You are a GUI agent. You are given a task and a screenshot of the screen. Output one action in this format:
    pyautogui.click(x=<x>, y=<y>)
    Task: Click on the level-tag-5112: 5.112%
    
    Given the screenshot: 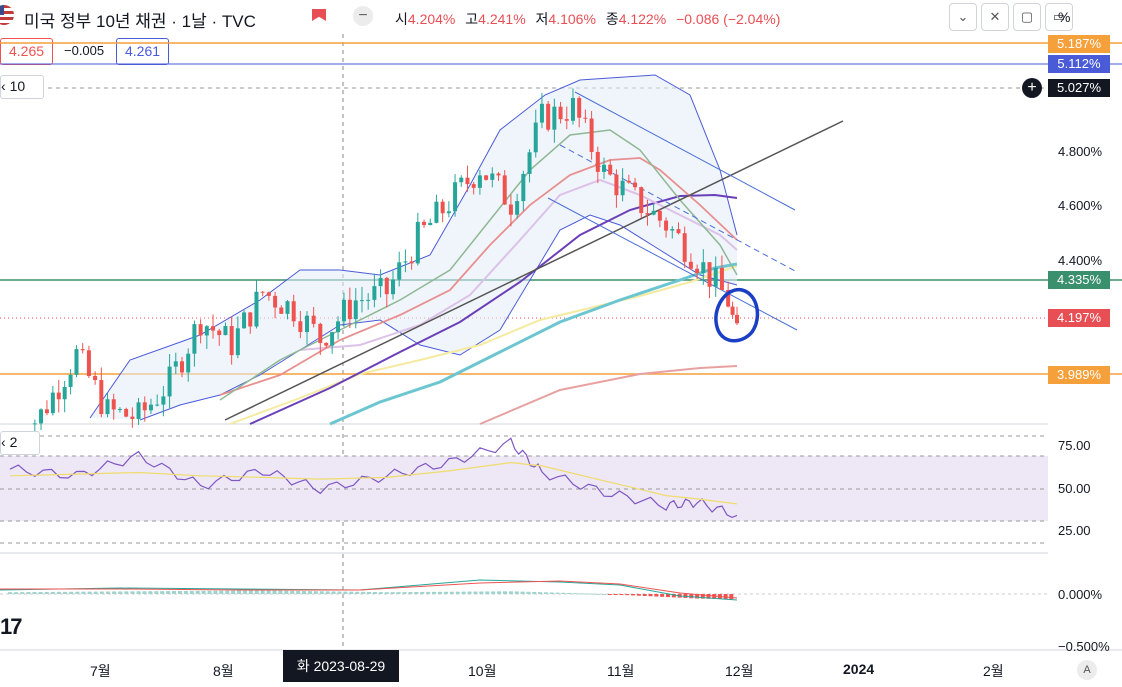 What is the action you would take?
    pyautogui.click(x=1079, y=64)
    